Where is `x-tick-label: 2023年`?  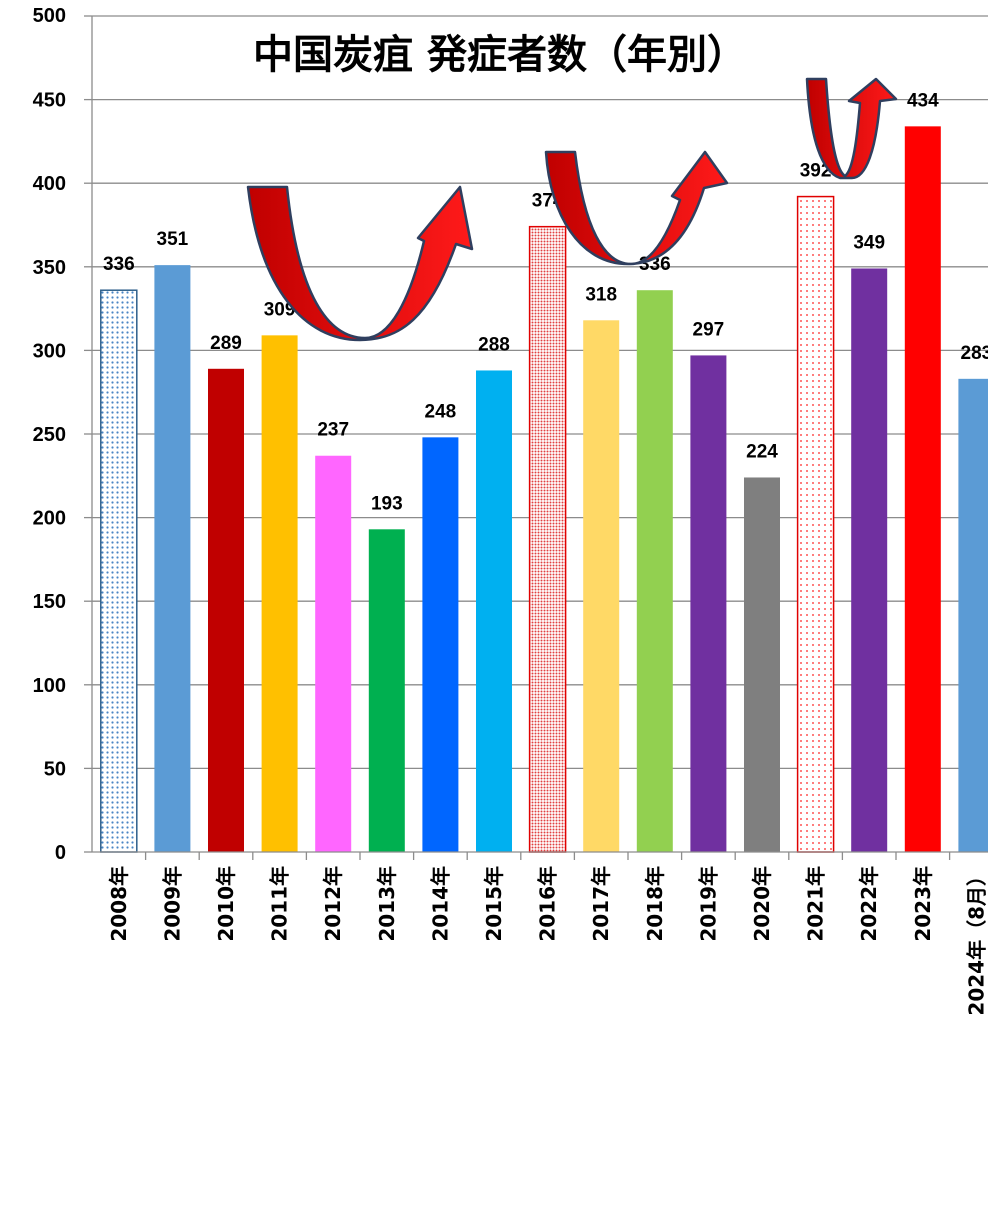
x-tick-label: 2023年 is located at coordinates (923, 904).